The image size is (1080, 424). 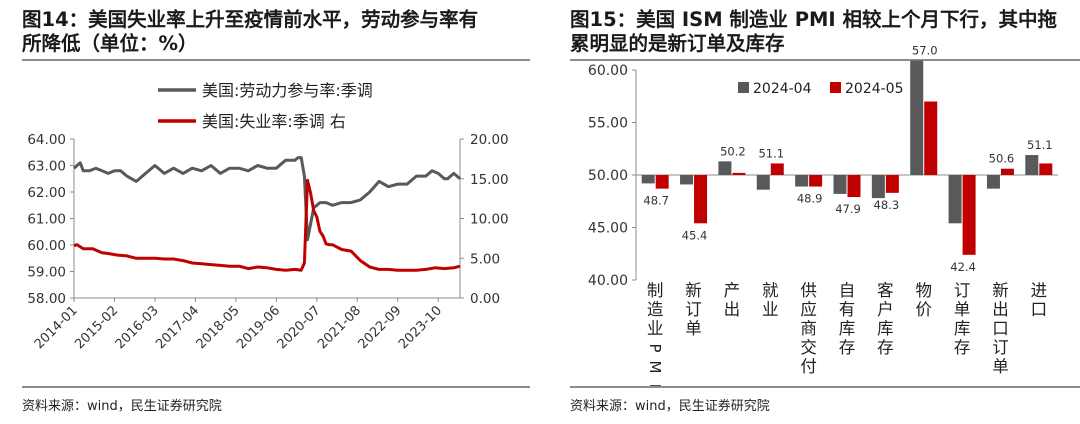 What do you see at coordinates (733, 151) in the screenshot?
I see `bar-data-label: 50.2` at bounding box center [733, 151].